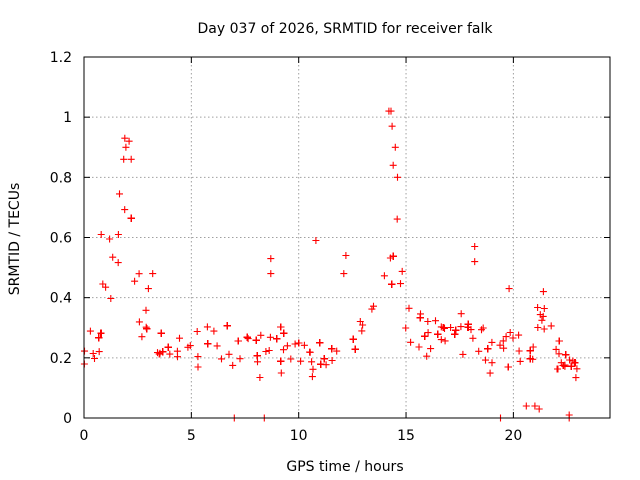 The image size is (640, 480). I want to click on x-tick-label: 10, so click(299, 436).